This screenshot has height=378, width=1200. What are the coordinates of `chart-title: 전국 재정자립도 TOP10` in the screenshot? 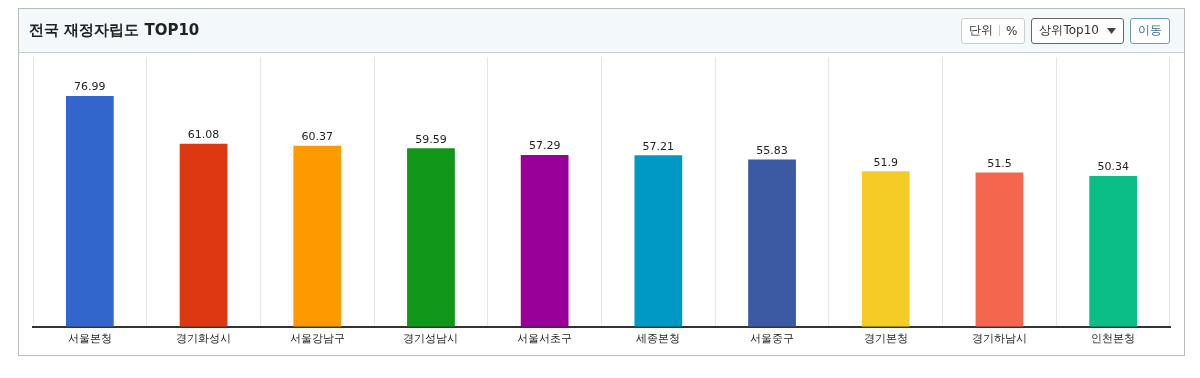 It's located at (114, 30).